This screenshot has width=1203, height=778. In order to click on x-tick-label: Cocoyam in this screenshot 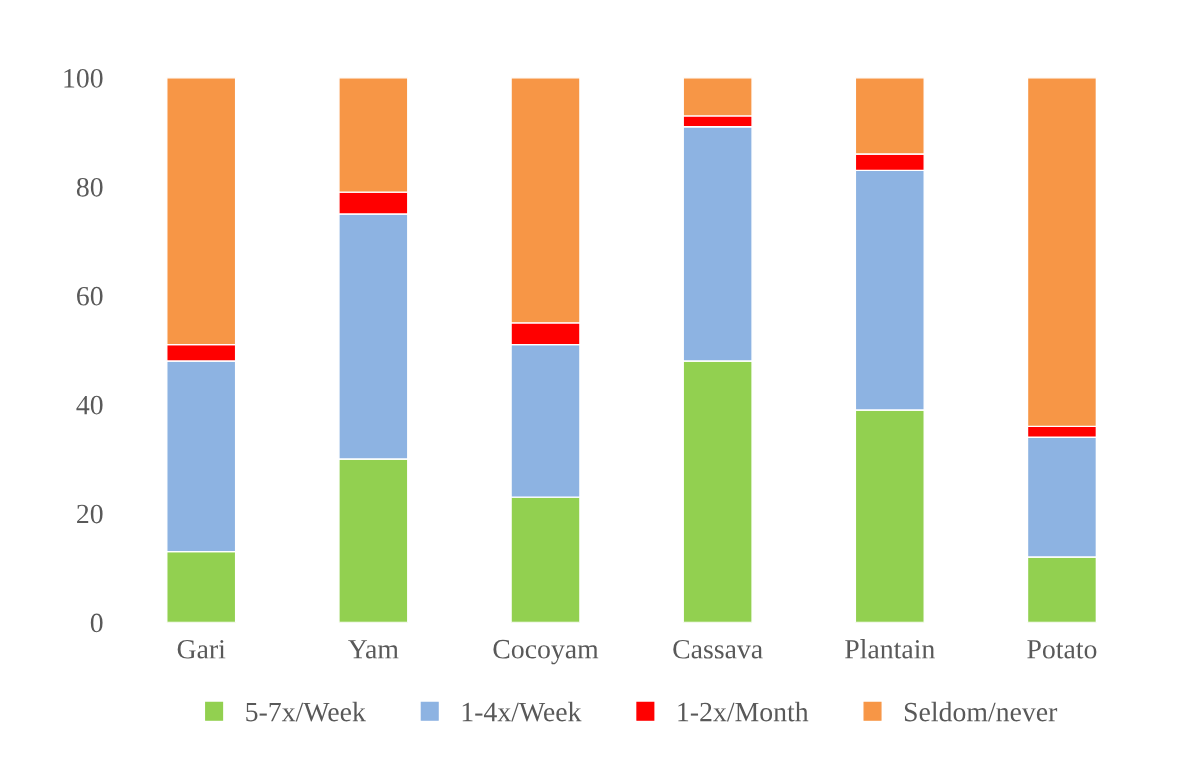, I will do `click(546, 652)`.